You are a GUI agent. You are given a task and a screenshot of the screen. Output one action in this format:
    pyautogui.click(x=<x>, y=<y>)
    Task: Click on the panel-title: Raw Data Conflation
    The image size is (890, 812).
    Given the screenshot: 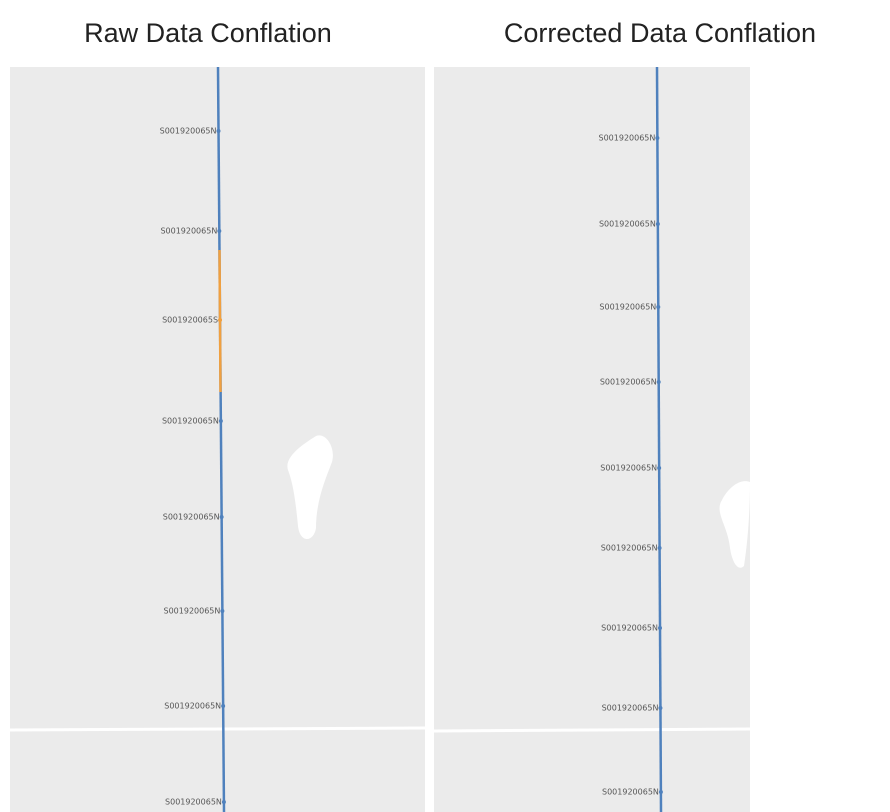 What is the action you would take?
    pyautogui.click(x=208, y=33)
    